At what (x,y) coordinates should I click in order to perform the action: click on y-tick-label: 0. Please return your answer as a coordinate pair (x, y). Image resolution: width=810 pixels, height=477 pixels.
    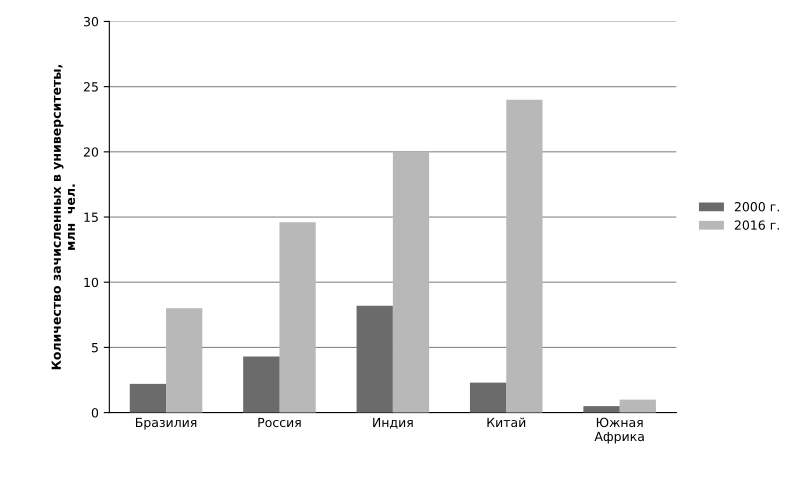
    Looking at the image, I should click on (95, 413).